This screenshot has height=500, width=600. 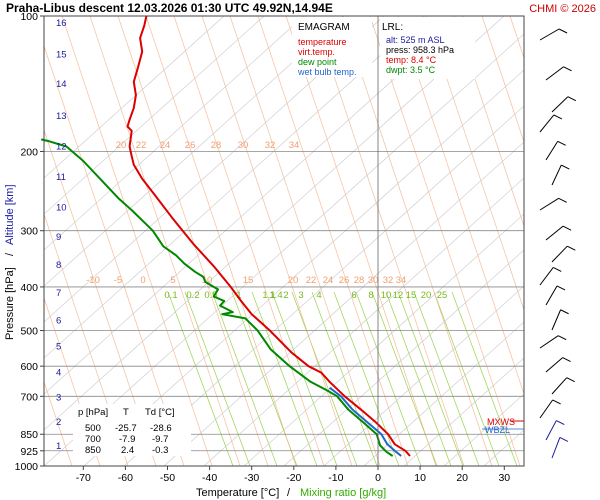 I want to click on legend-title: EMAGRAM, so click(x=324, y=27).